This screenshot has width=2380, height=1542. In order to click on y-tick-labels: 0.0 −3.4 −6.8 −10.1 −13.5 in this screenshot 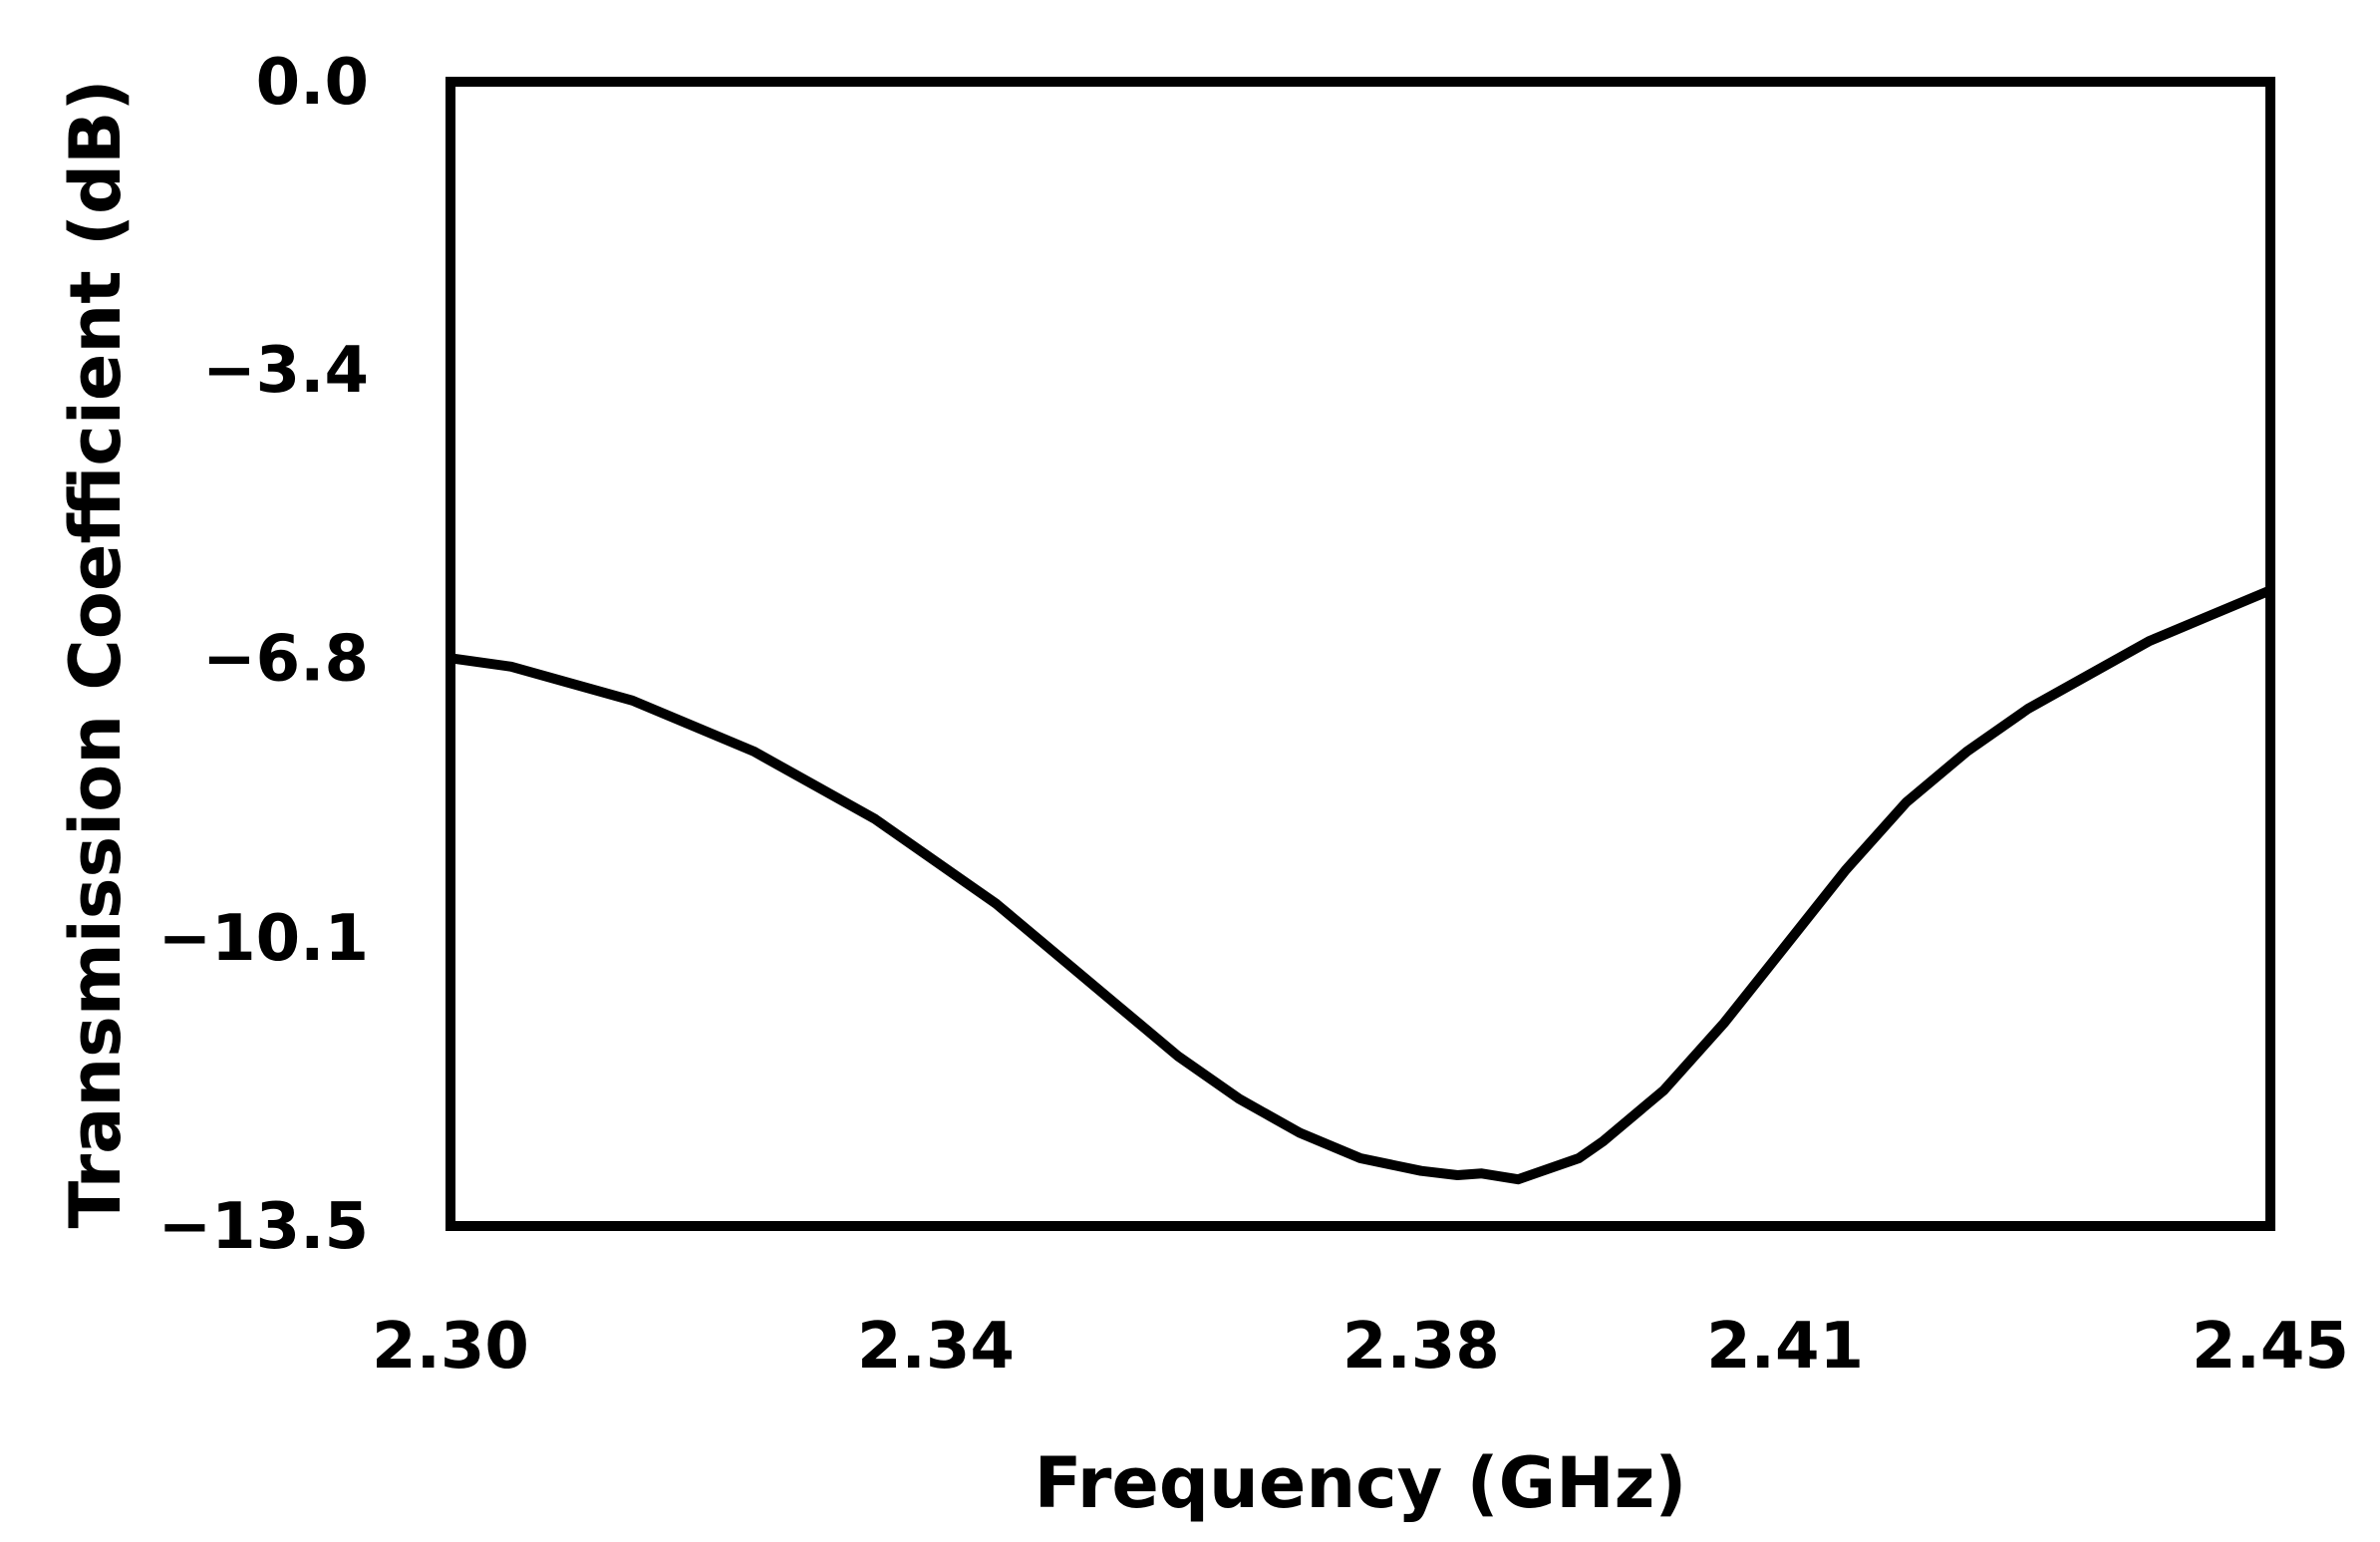, I will do `click(263, 655)`.